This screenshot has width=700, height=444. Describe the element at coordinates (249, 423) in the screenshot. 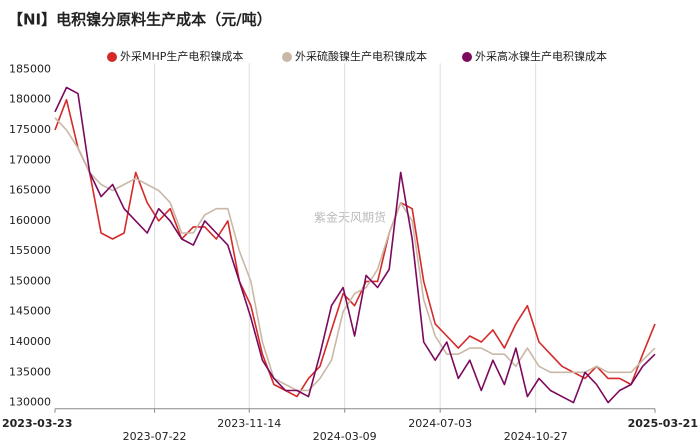

I see `x-tick-label: 2023-11-14` at that location.